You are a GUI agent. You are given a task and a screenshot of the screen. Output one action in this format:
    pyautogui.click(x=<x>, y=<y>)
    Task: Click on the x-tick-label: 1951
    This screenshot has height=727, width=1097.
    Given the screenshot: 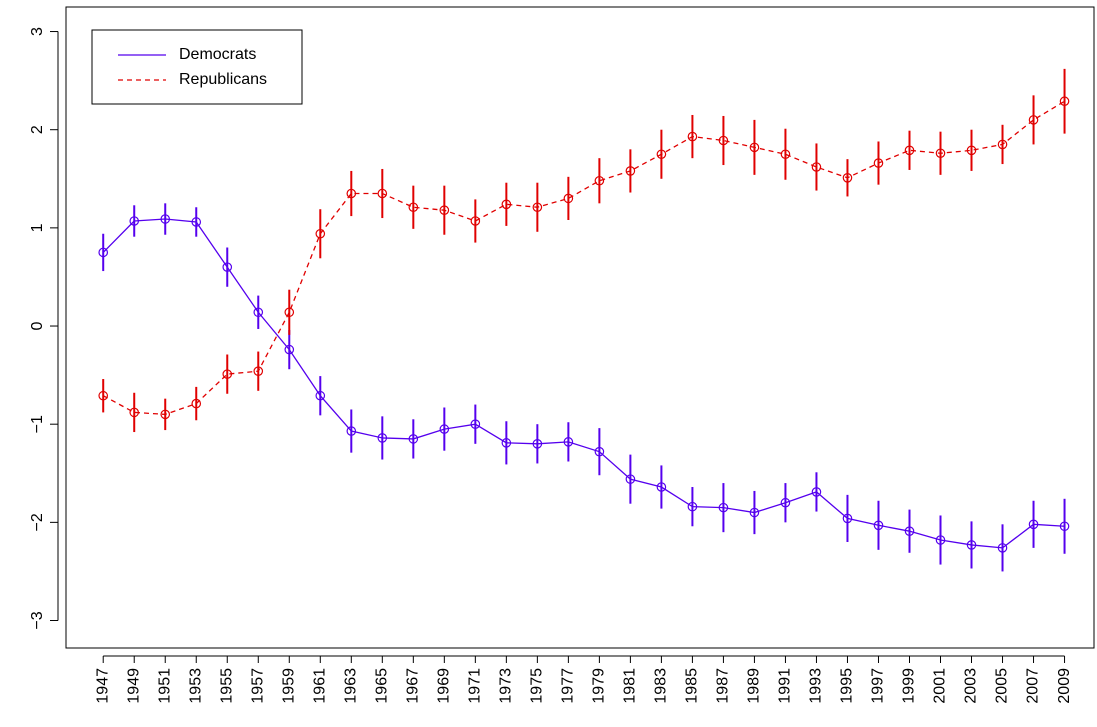 What is the action you would take?
    pyautogui.click(x=164, y=686)
    